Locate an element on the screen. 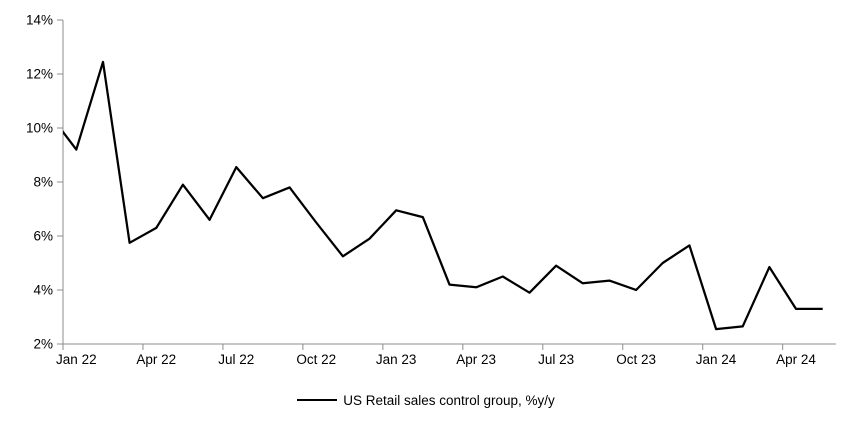 The width and height of the screenshot is (852, 423). y-tick-label: 4% is located at coordinates (43, 290).